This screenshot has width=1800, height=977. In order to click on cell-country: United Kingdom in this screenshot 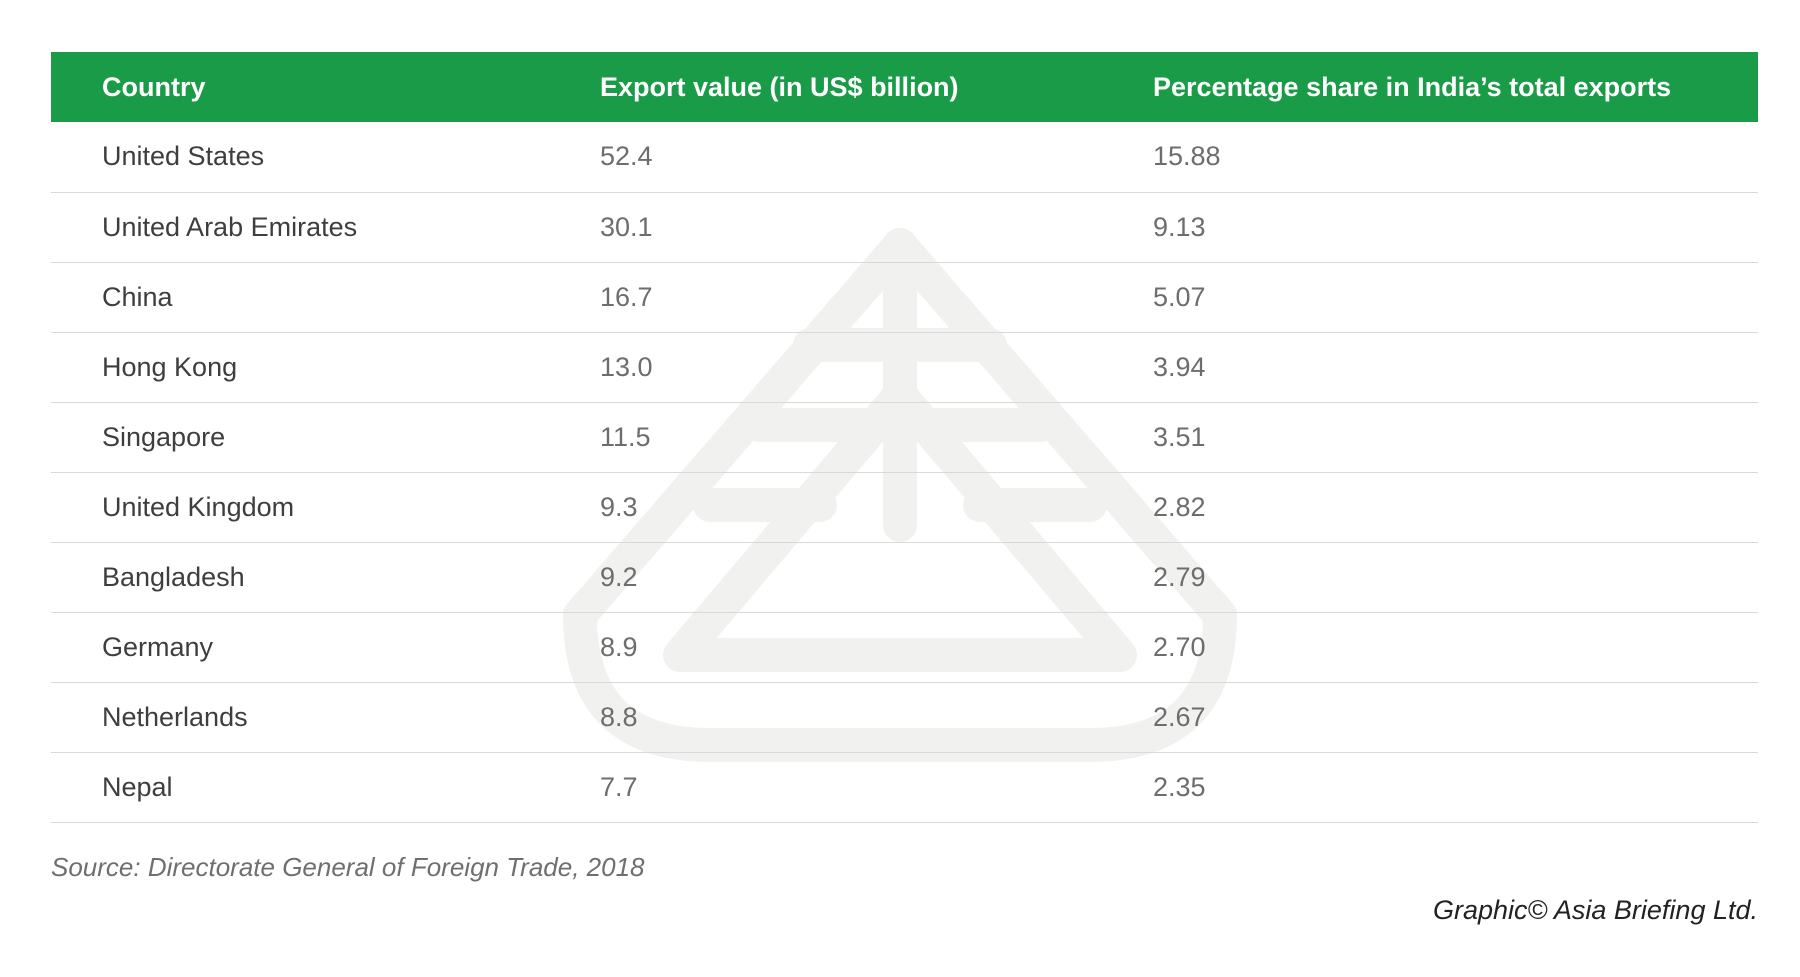, I will do `click(198, 506)`.